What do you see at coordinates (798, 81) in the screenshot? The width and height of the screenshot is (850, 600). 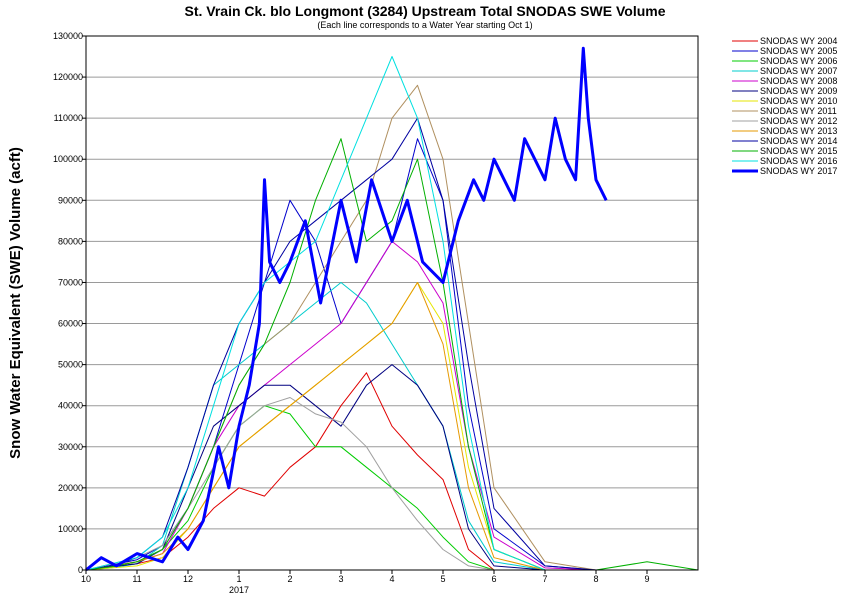 I see `legend-label: SNODAS WY 2008` at bounding box center [798, 81].